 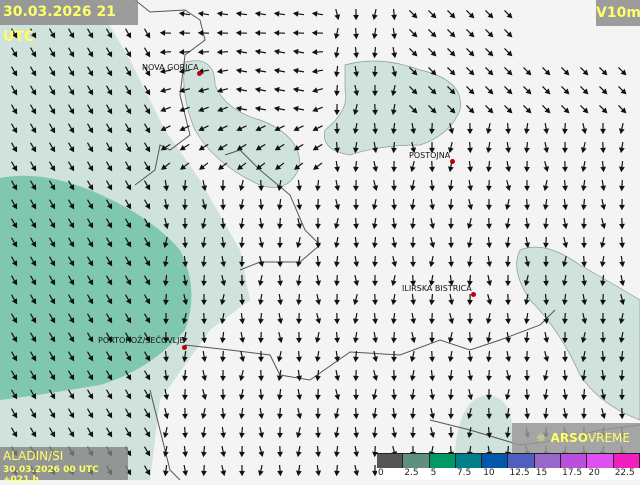 I want to click on legend-color-bar, so click(x=508, y=460).